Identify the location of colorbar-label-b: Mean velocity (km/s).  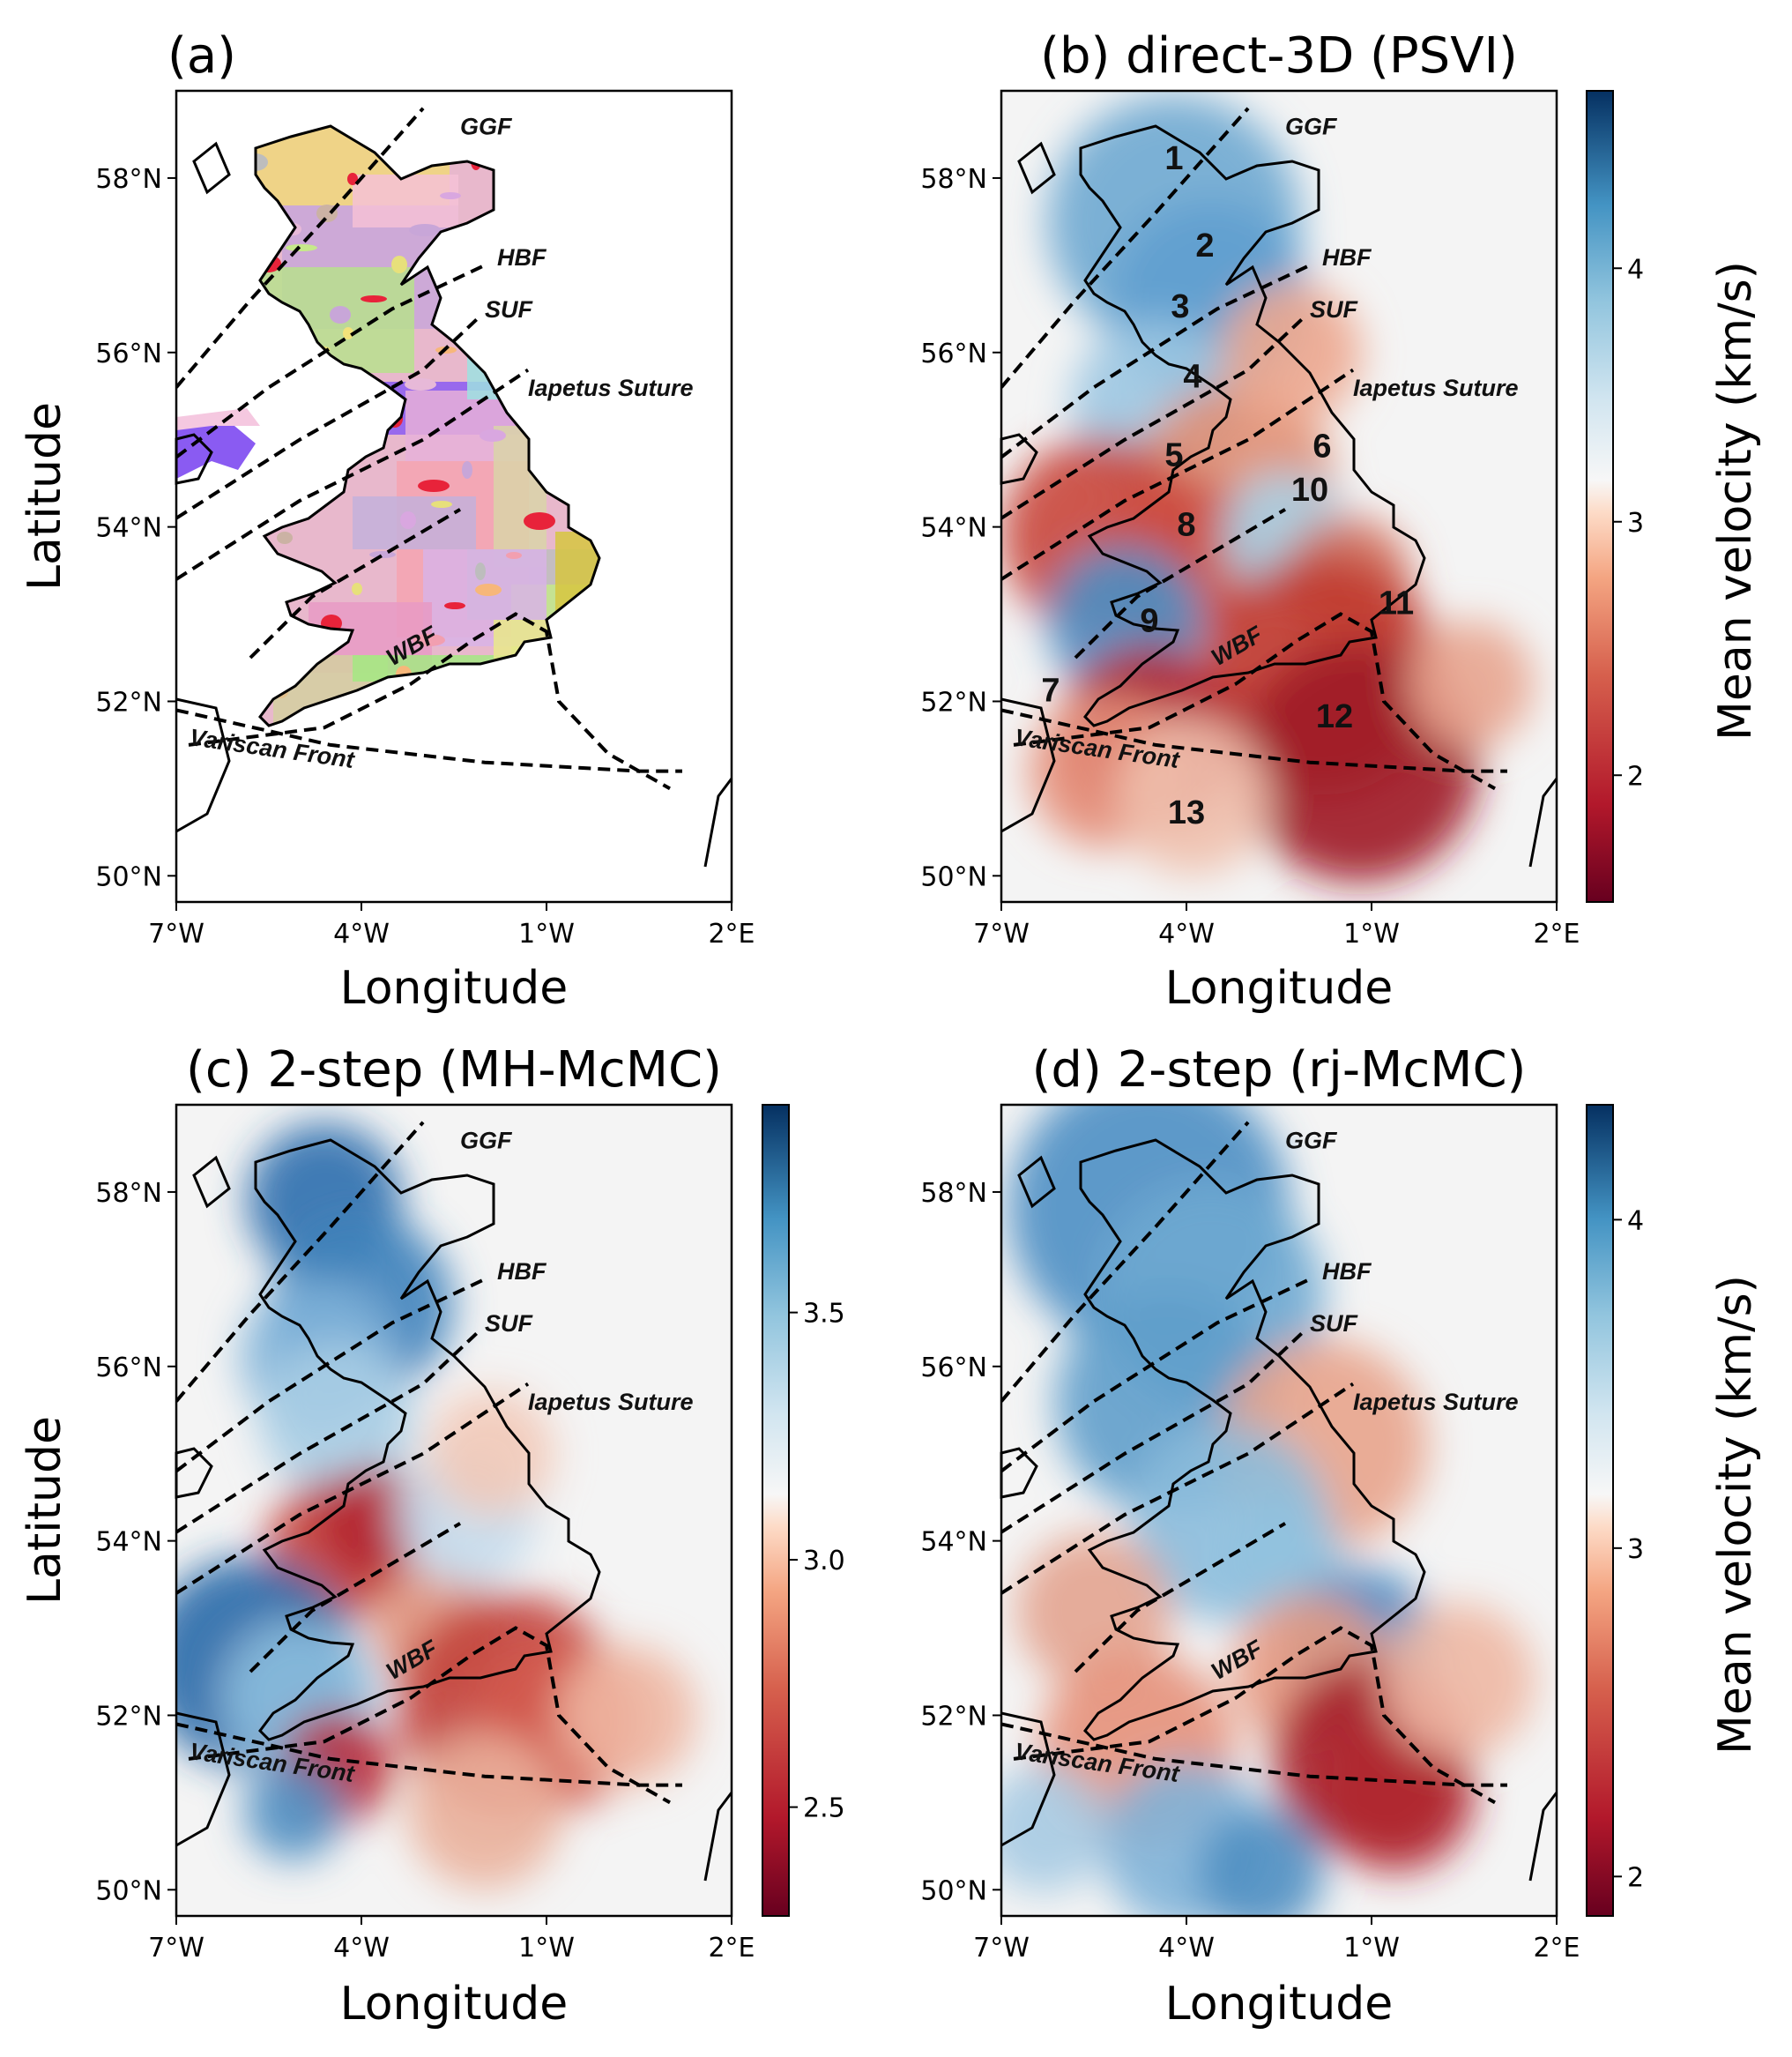
(1735, 501).